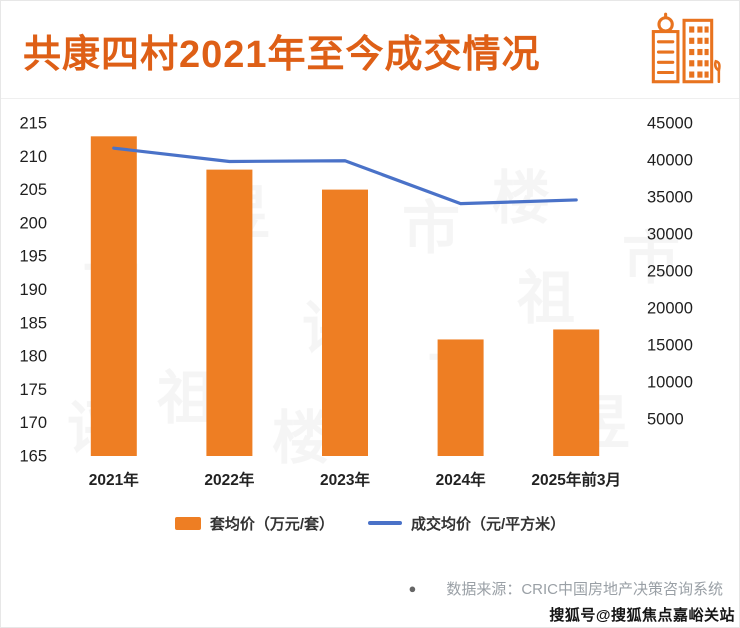 Image resolution: width=740 pixels, height=628 pixels. What do you see at coordinates (670, 124) in the screenshot?
I see `svg-text: 45000` at bounding box center [670, 124].